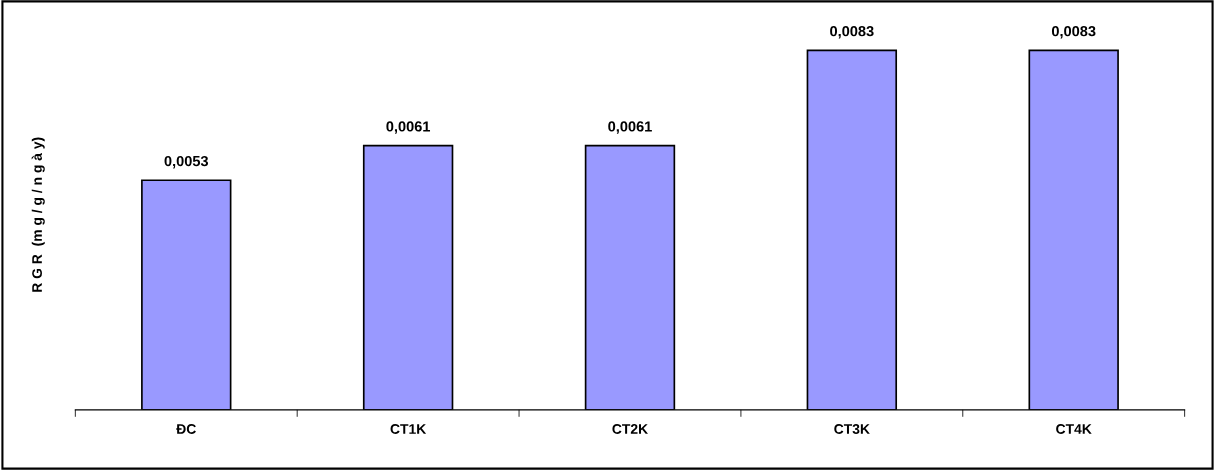 The image size is (1215, 470). What do you see at coordinates (852, 429) in the screenshot?
I see `x-tick-label: CT3K` at bounding box center [852, 429].